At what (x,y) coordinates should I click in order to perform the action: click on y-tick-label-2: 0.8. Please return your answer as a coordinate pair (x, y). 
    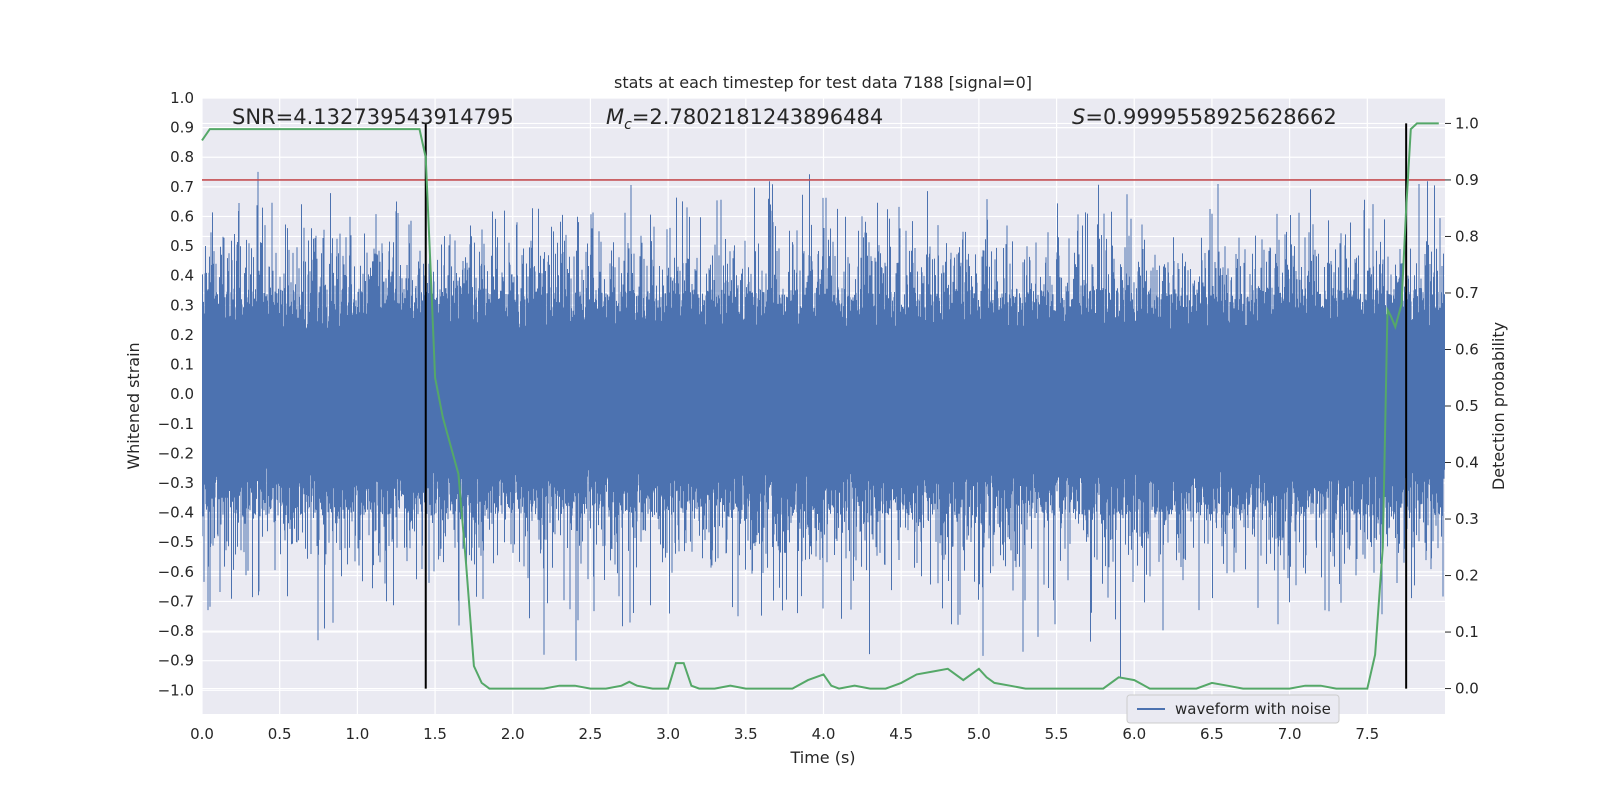
    Looking at the image, I should click on (182, 157).